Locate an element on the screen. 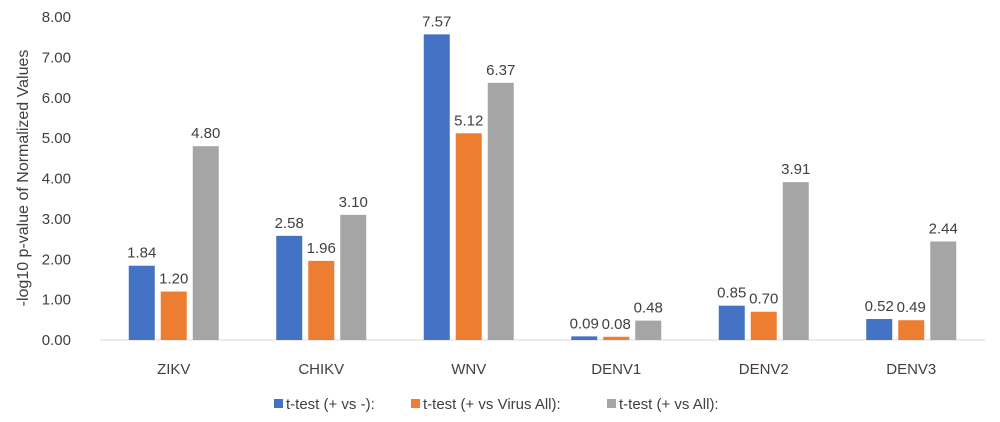 This screenshot has width=1000, height=422. y-tick-label: 1.00 is located at coordinates (56, 300).